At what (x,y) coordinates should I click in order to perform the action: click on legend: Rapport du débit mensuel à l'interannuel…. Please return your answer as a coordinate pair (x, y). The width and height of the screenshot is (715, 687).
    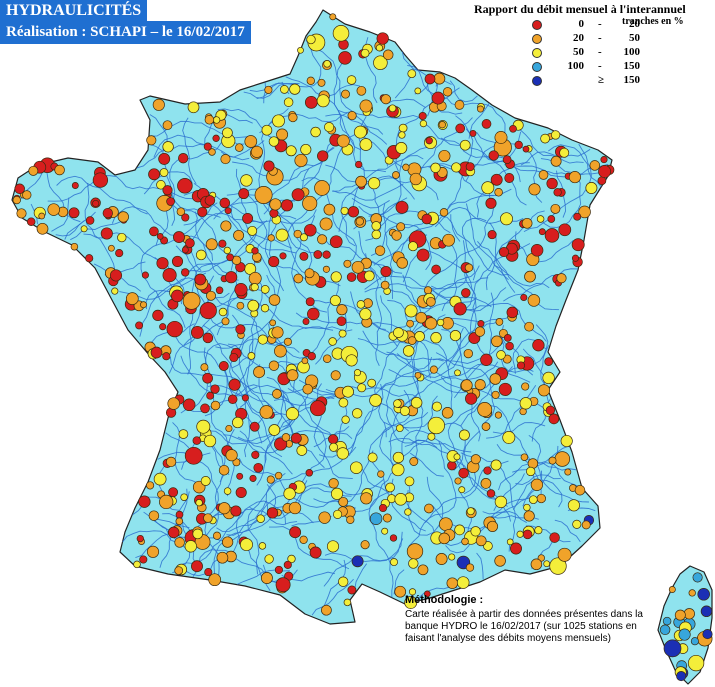
    Looking at the image, I should click on (593, 44).